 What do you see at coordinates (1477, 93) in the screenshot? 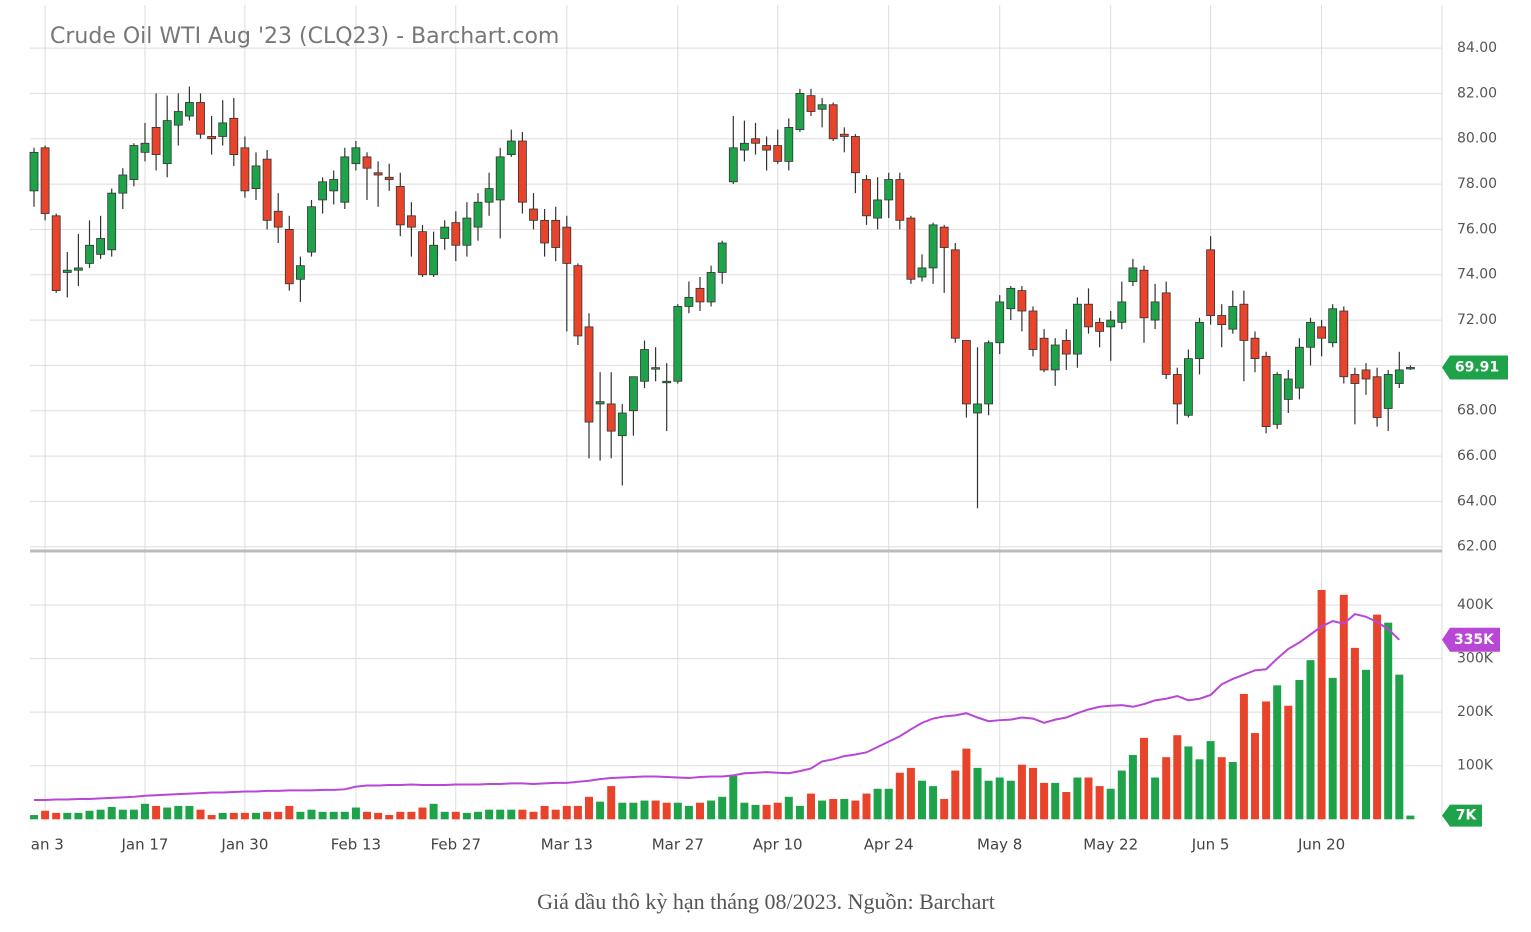
I see `y-tick-label: 82.00` at bounding box center [1477, 93].